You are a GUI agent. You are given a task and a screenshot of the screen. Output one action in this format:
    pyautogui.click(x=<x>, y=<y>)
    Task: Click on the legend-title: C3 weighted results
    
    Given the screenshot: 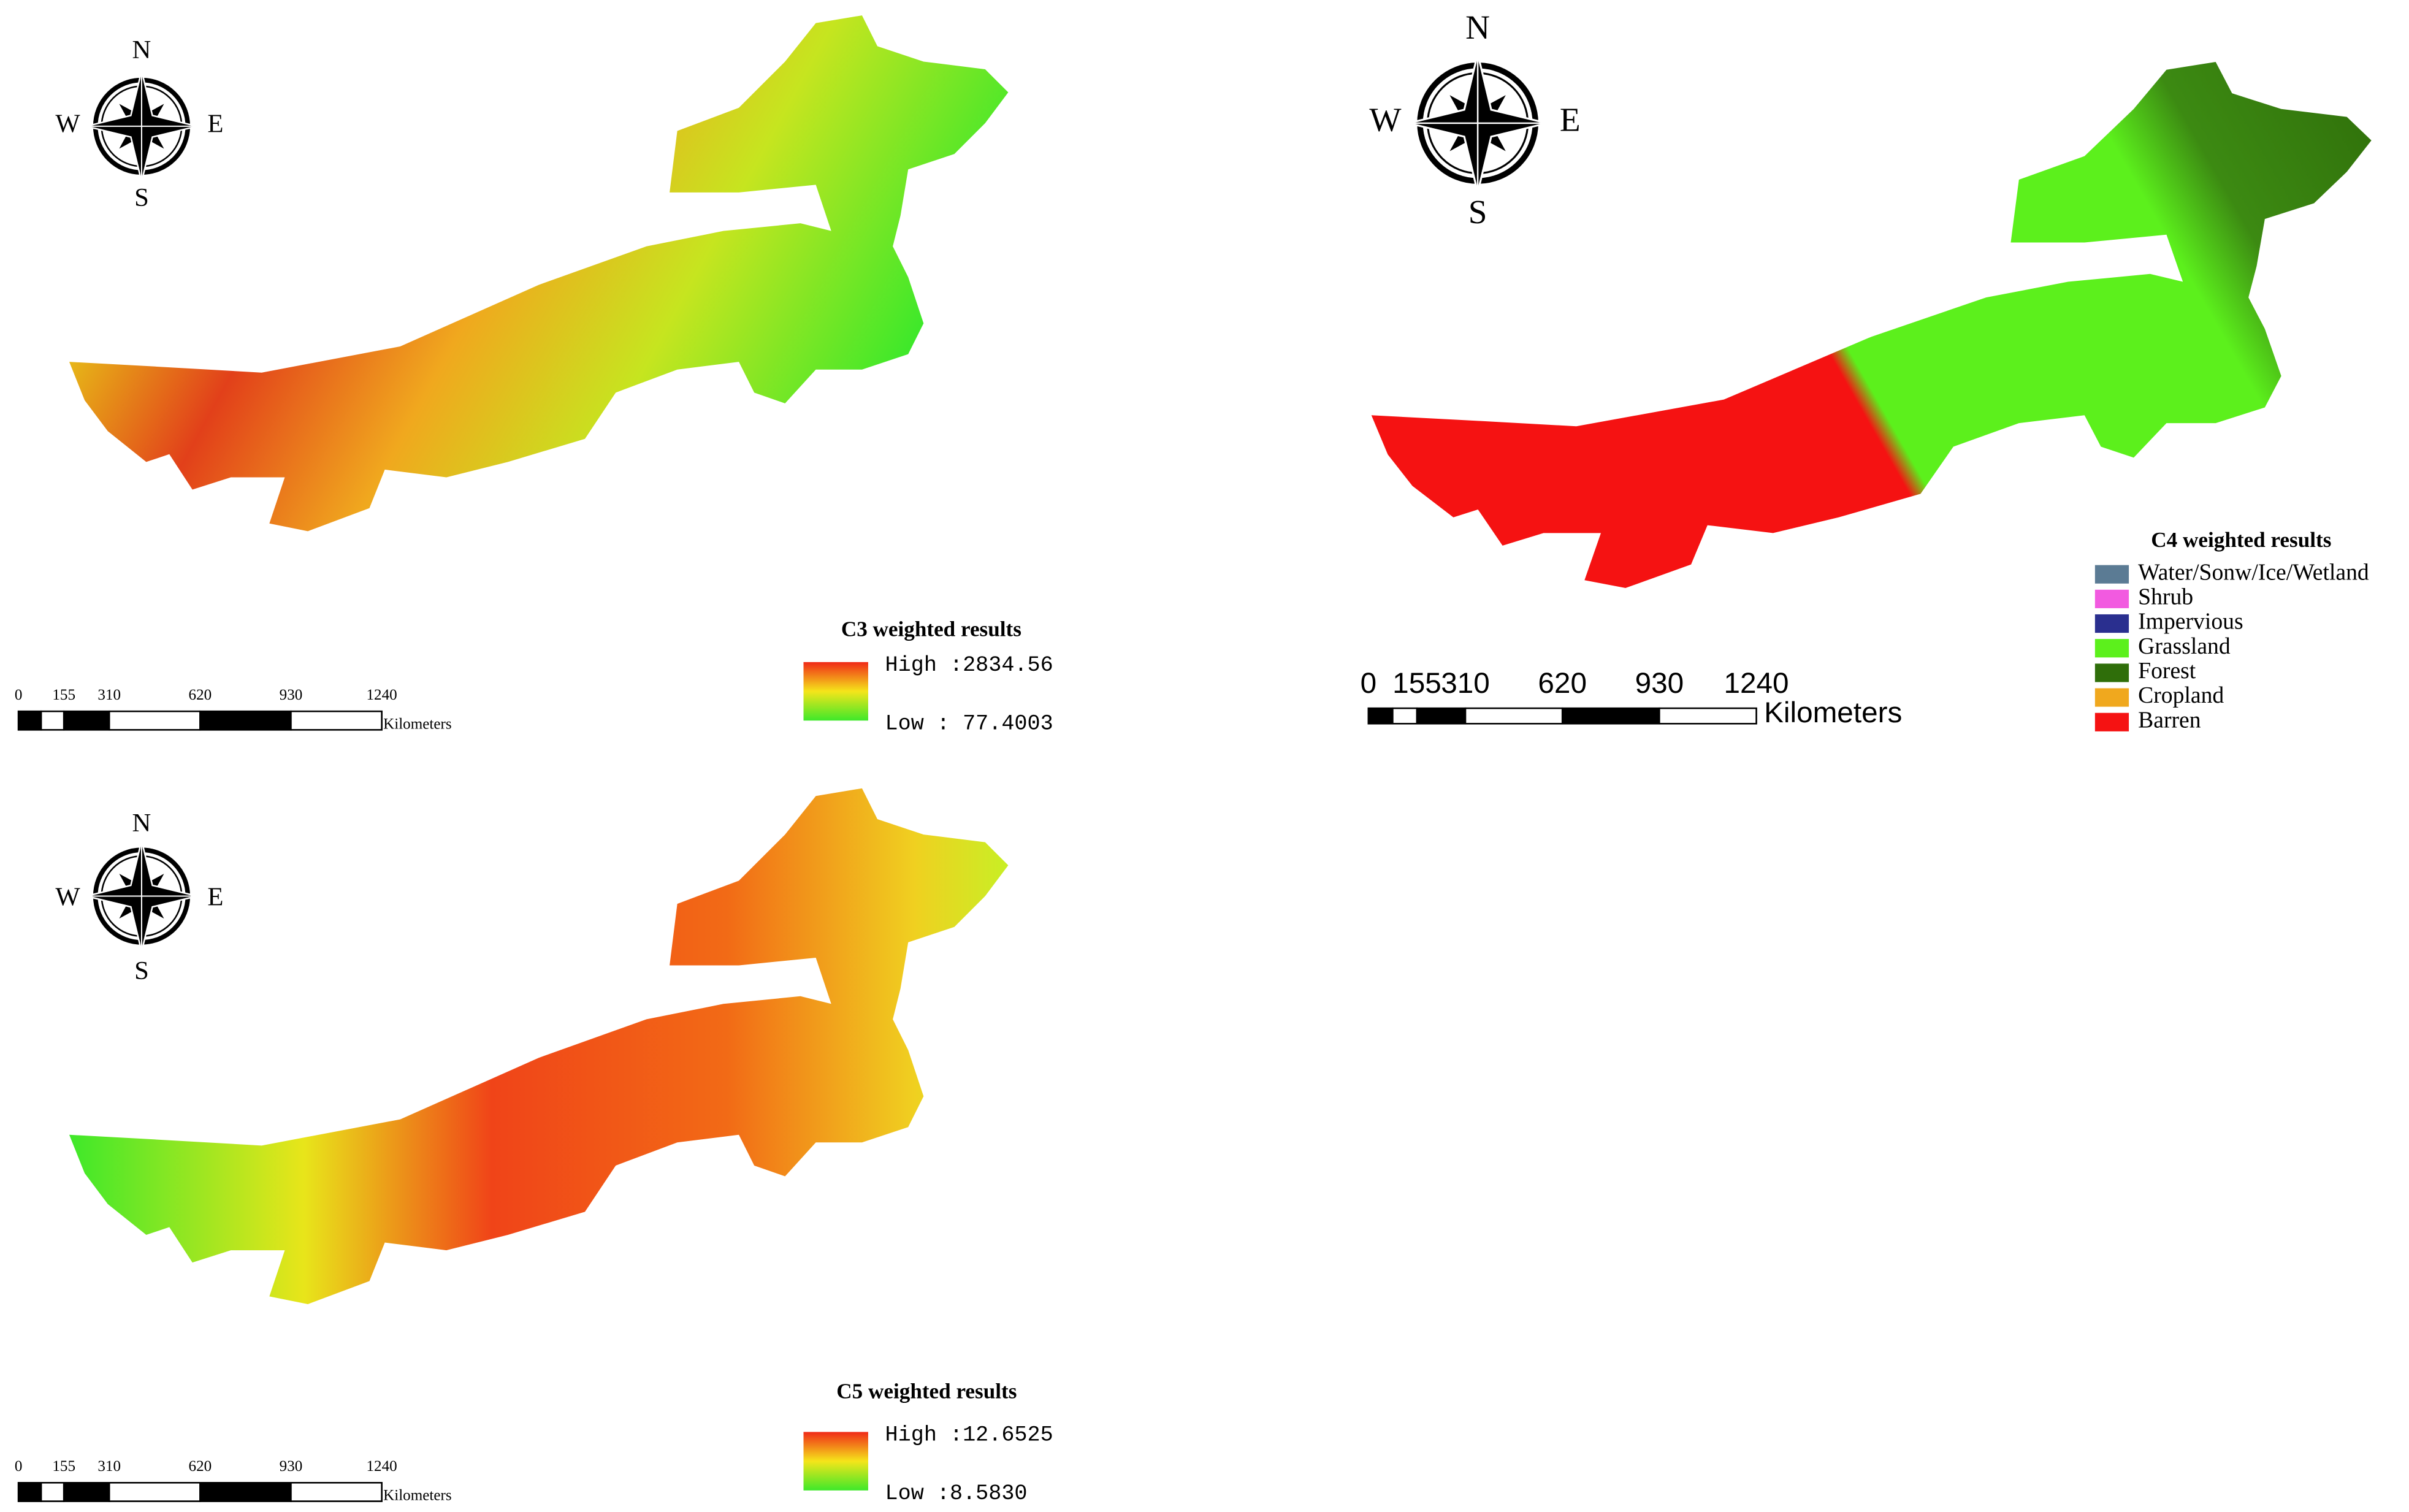 What is the action you would take?
    pyautogui.click(x=931, y=629)
    